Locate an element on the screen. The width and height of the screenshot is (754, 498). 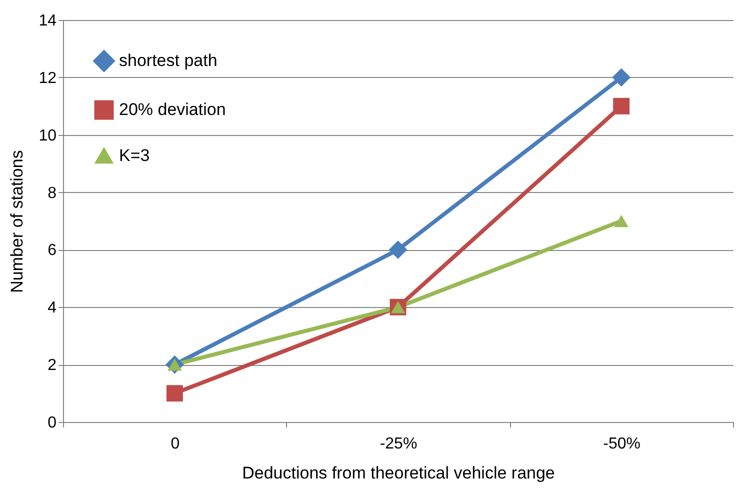
legend-label: 20% deviation is located at coordinates (172, 109).